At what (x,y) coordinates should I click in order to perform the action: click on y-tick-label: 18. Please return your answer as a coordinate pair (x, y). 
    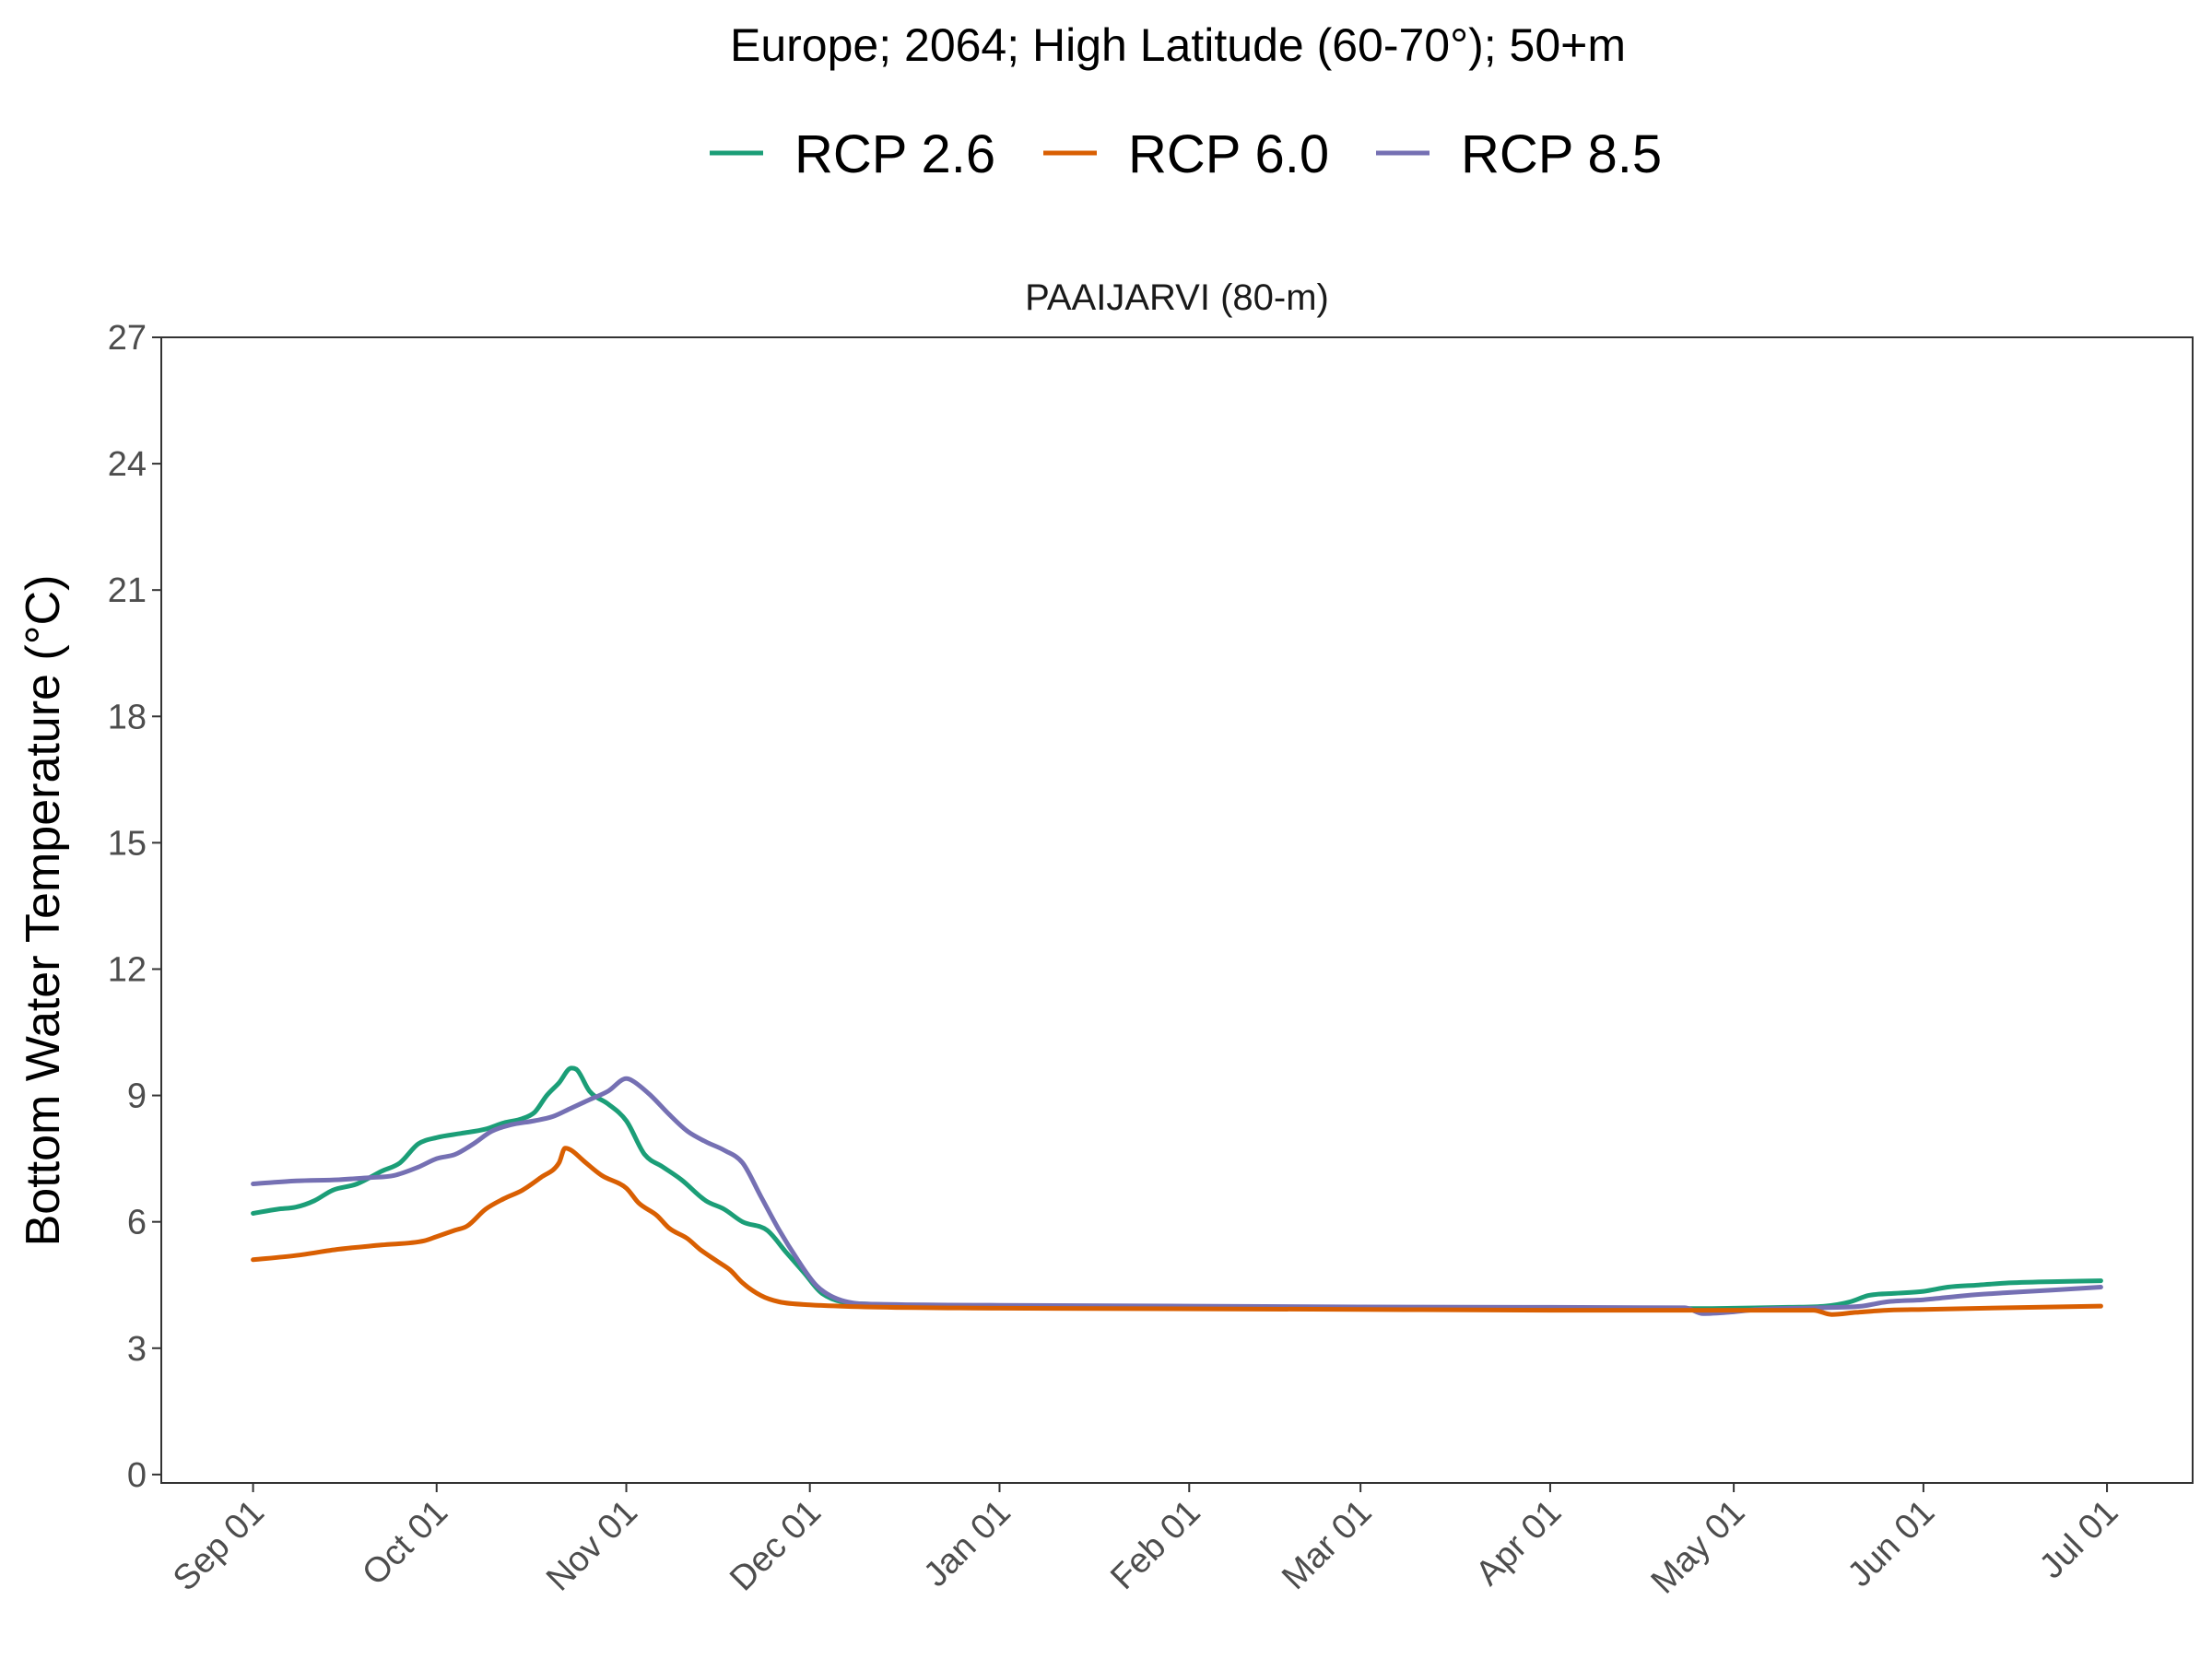
    Looking at the image, I should click on (127, 717).